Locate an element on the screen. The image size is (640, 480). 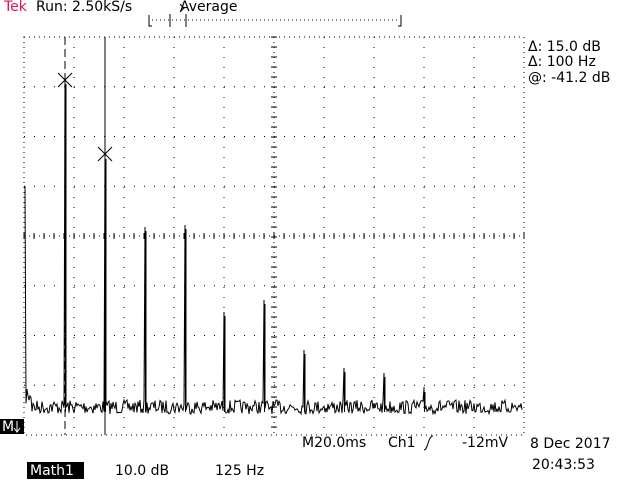
record-bracket is located at coordinates (275, 15).